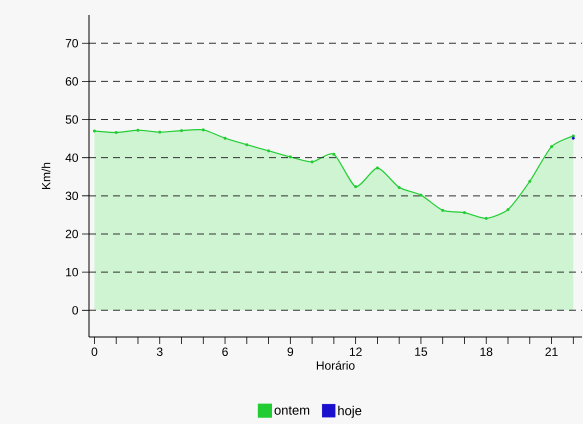 The width and height of the screenshot is (583, 424). I want to click on y-tick-label: 50, so click(72, 119).